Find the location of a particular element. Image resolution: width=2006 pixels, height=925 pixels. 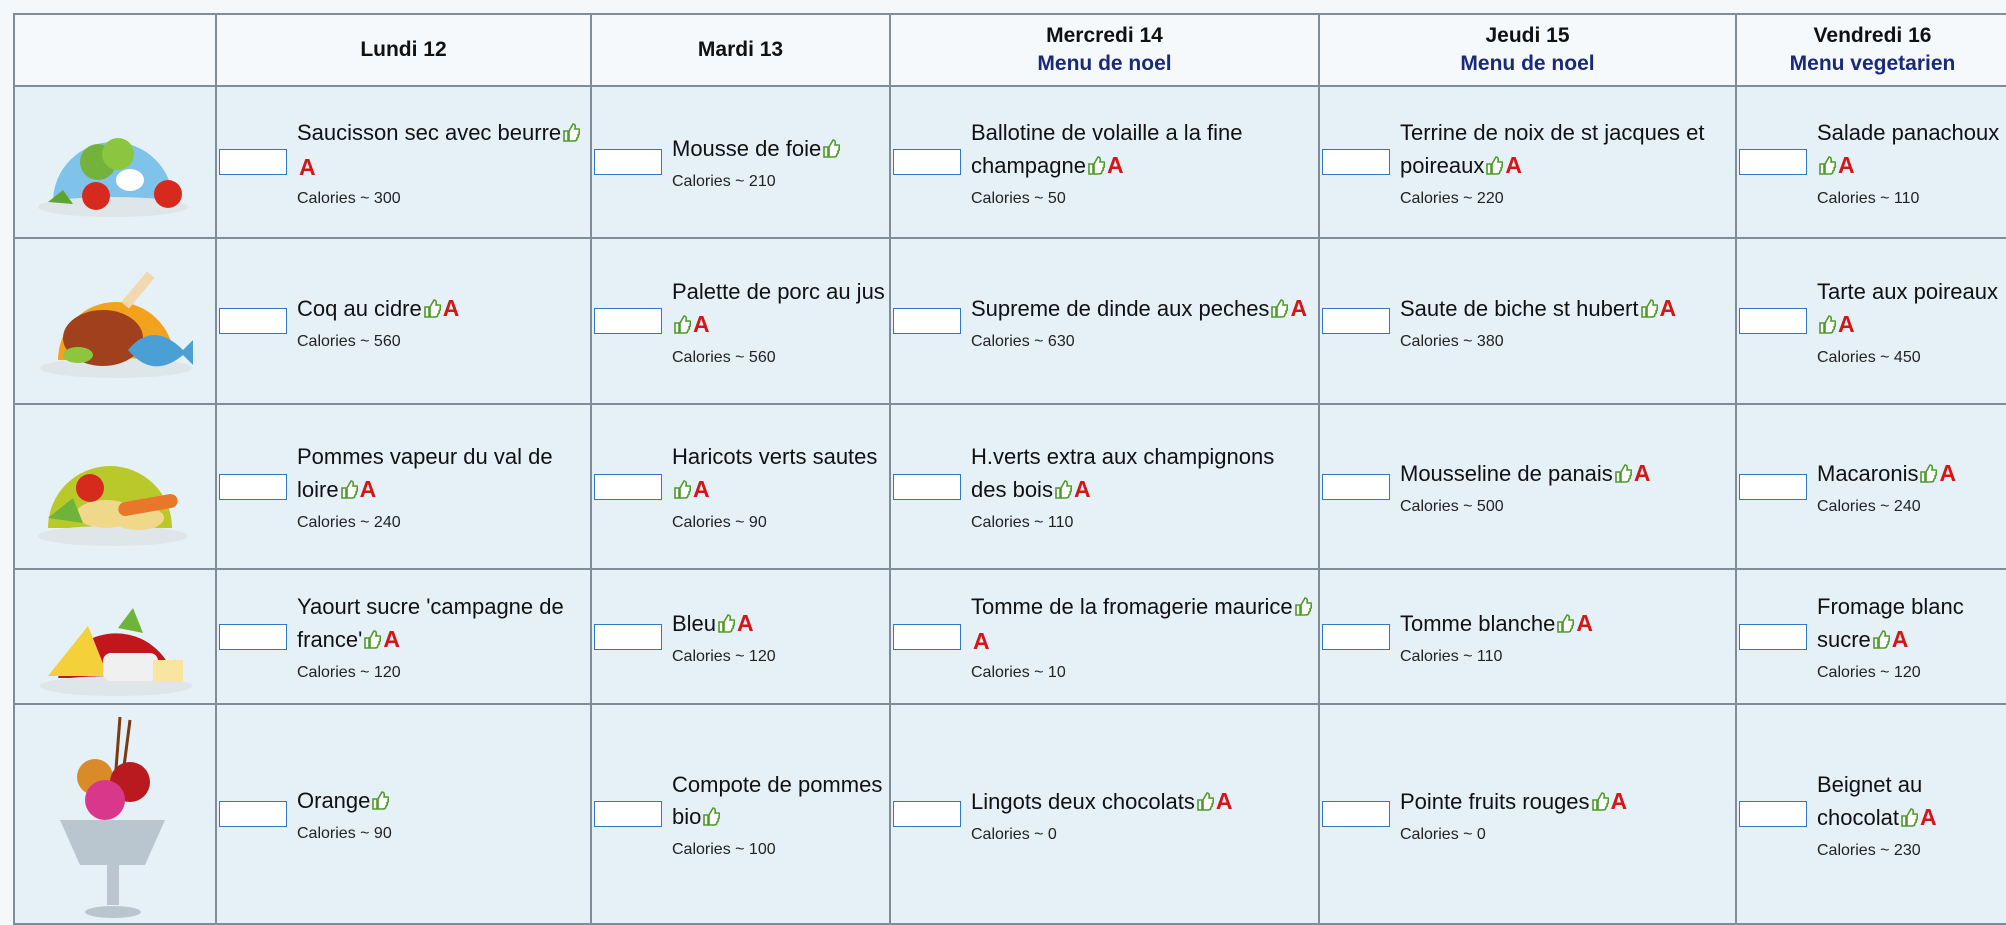

dish-text: Macaronis A Calories ~ 240 is located at coordinates (1886, 486).